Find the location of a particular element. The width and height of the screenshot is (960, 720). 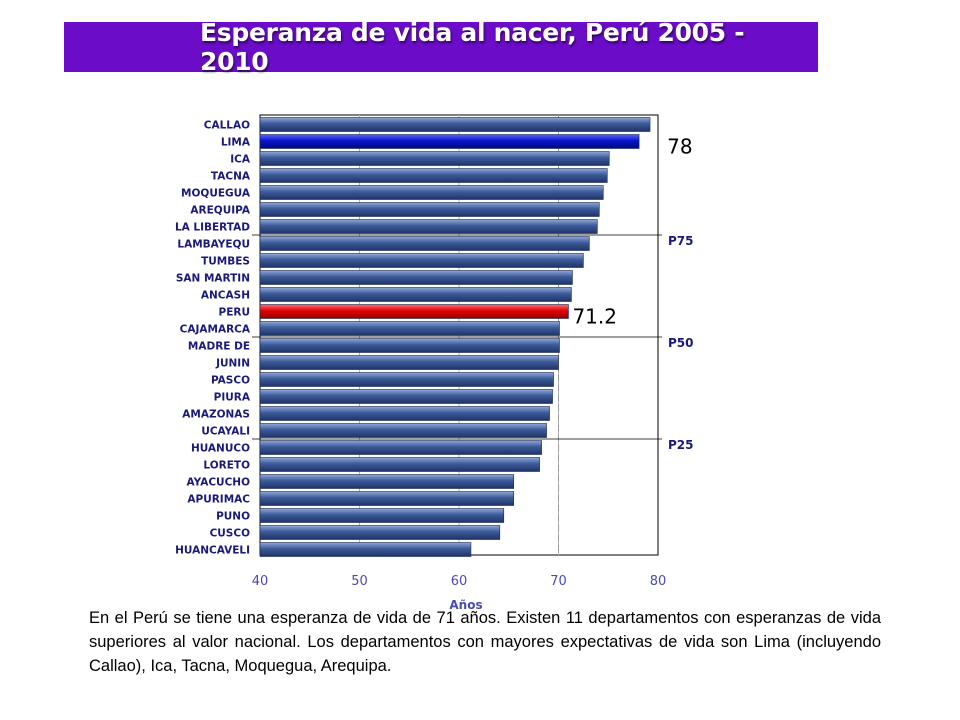

bar-peru is located at coordinates (414, 311).